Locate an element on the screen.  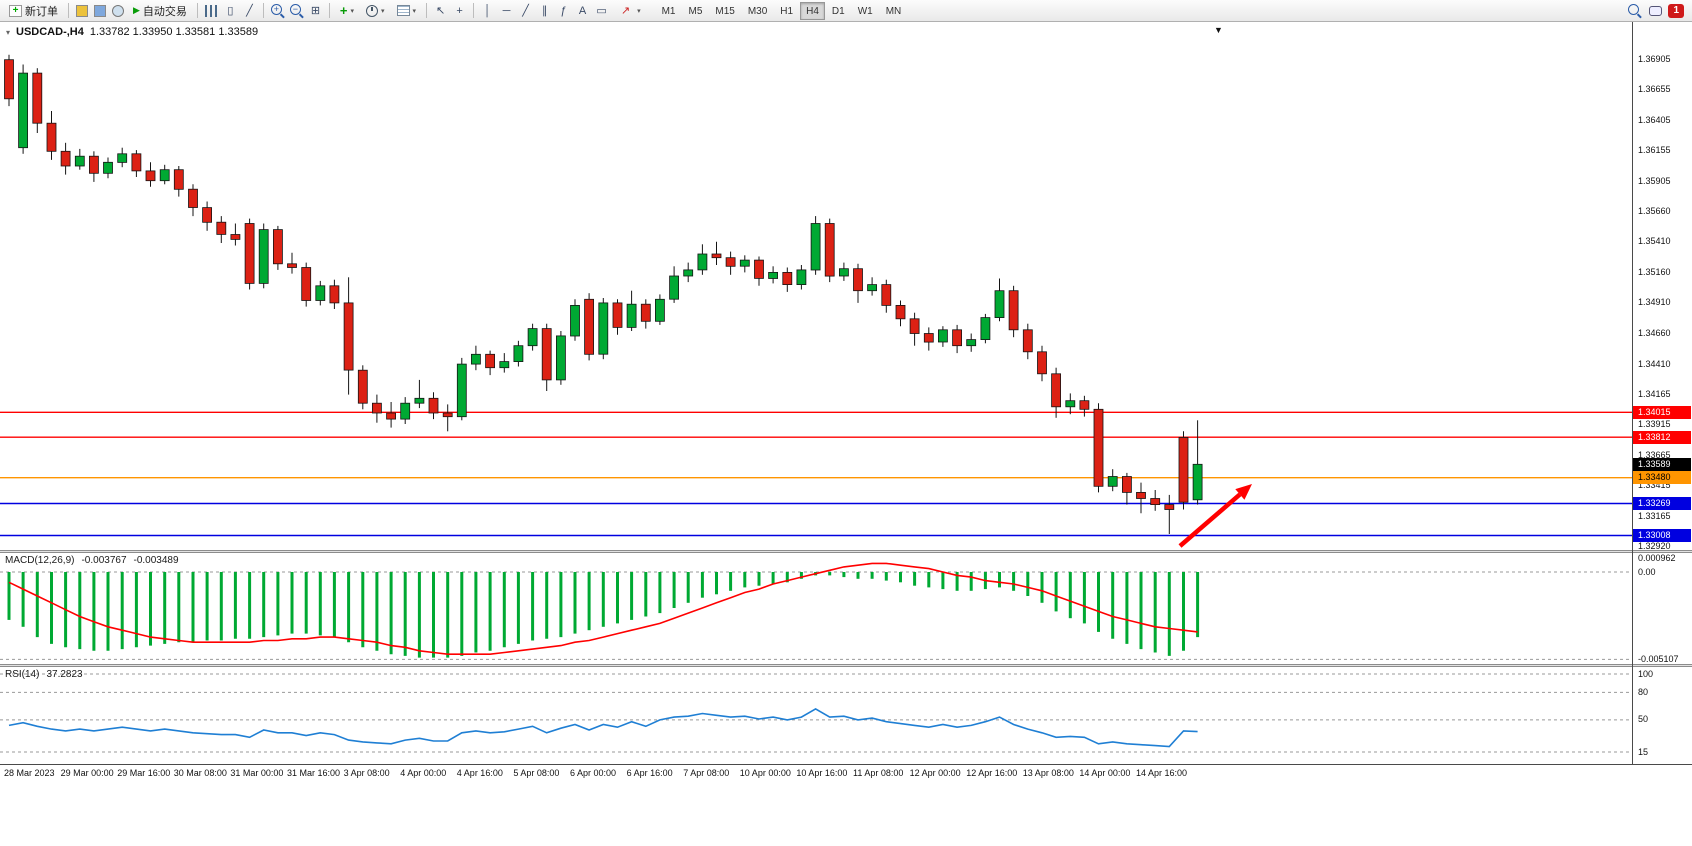
data-window-icon is located at coordinates (100, 10).